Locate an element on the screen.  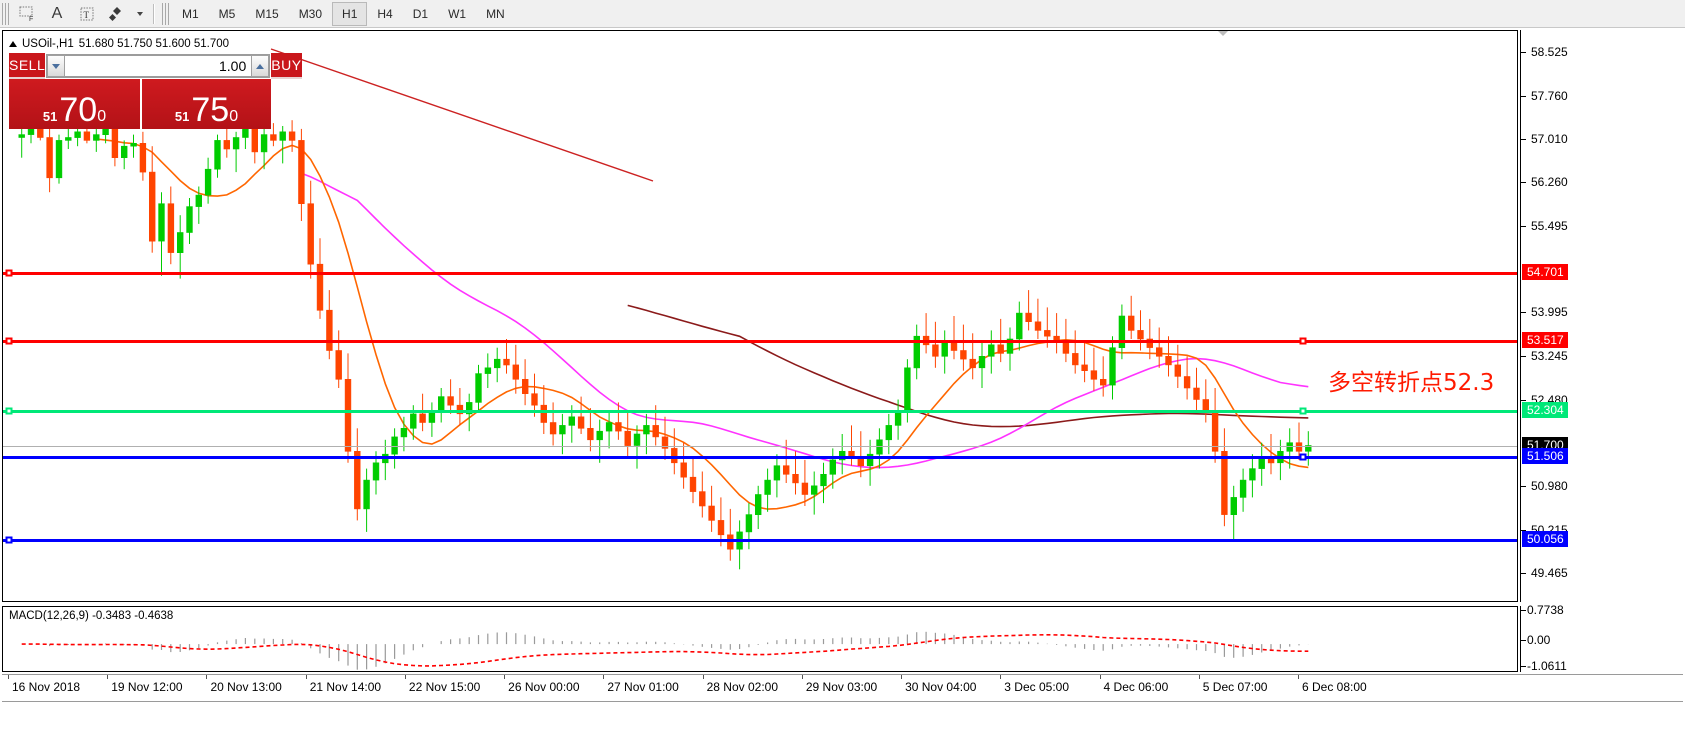
price-tick-label: 50.980 is located at coordinates (1549, 486).